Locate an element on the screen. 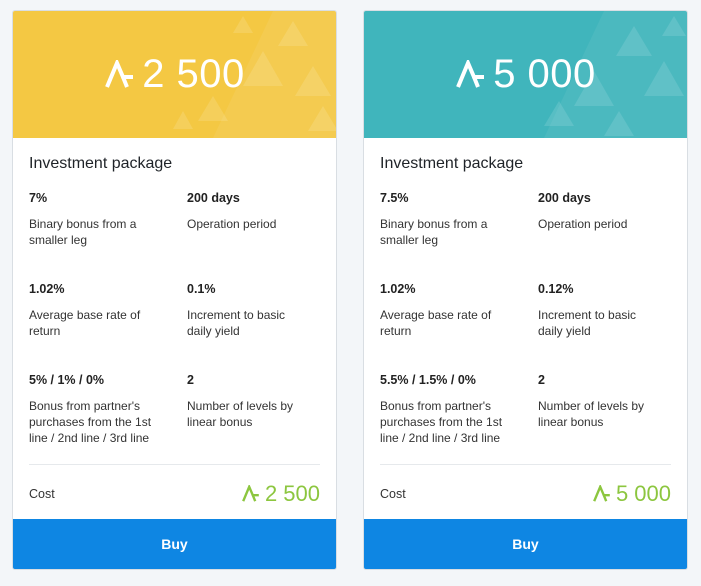  stat-daily-yield-increment: 0.12% Increment to basic daily yield is located at coordinates (604, 327).